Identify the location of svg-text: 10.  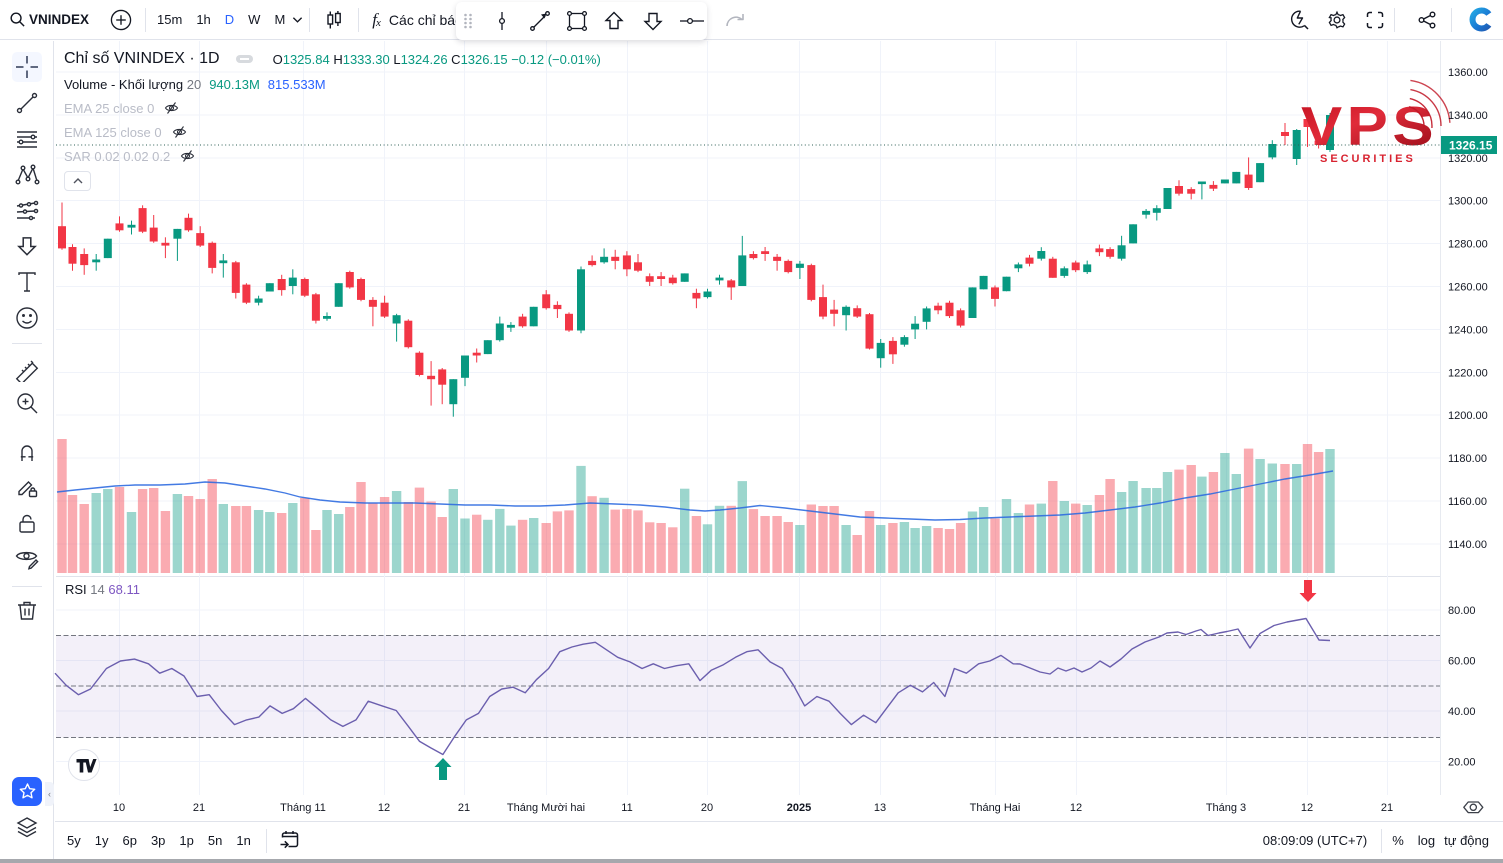
(119, 808).